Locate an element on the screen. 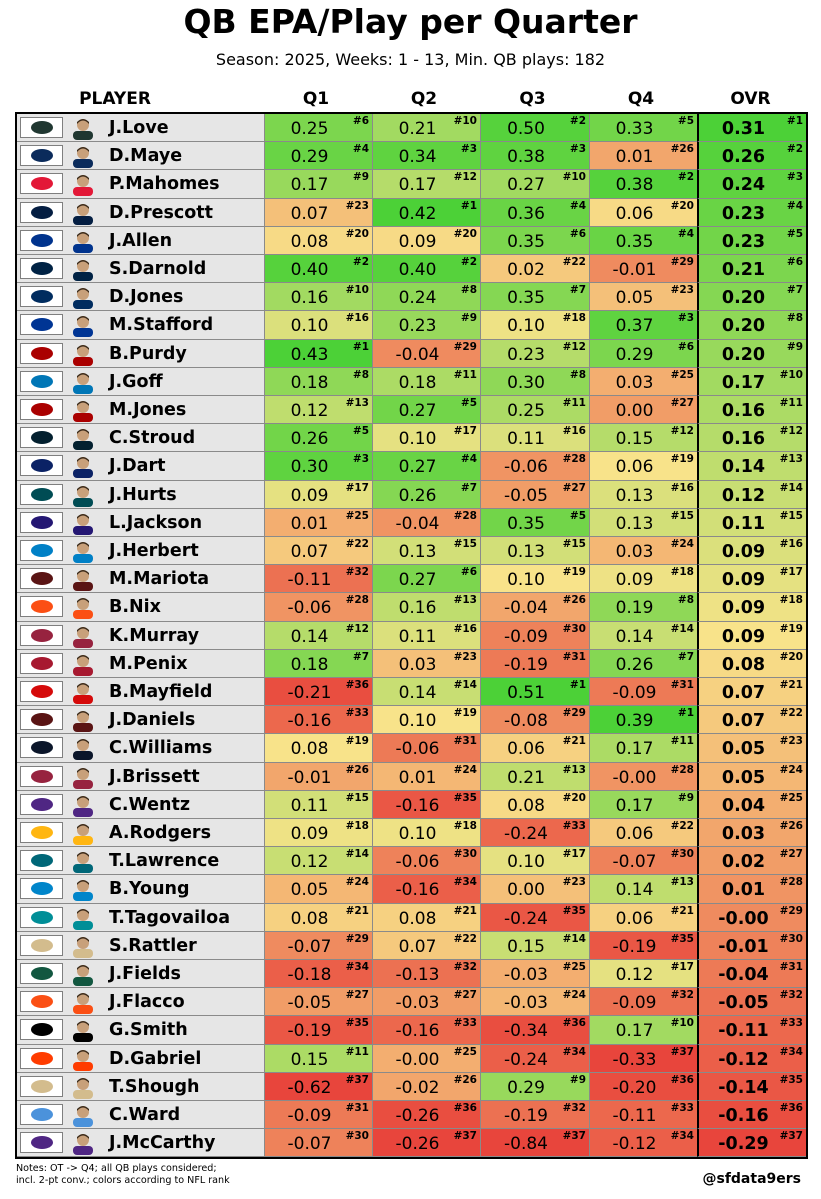  table-row: J.Goff 0.18 #8 0.18 #11 0.30 #8 0.03 #25 0.17 #10 is located at coordinates (411, 381).